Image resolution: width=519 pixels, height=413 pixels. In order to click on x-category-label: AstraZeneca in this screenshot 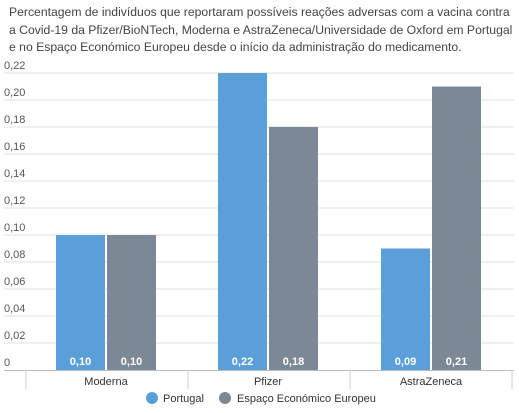, I will do `click(431, 382)`.